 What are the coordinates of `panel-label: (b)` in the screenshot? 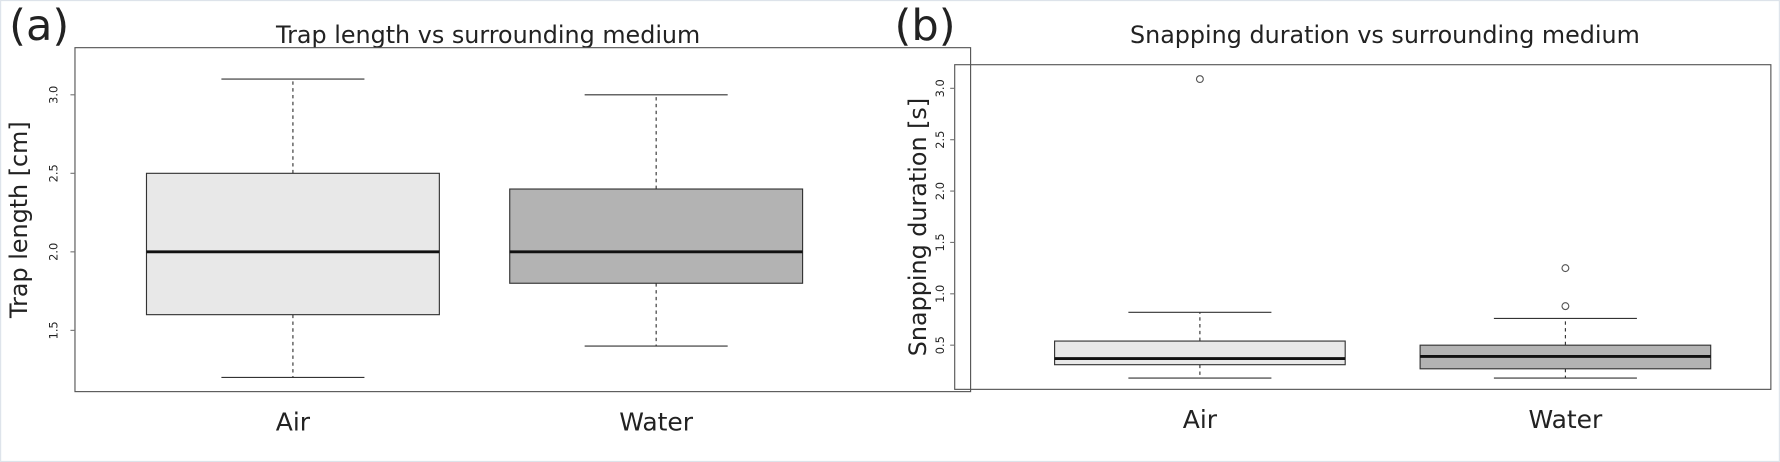 It's located at (925, 26).